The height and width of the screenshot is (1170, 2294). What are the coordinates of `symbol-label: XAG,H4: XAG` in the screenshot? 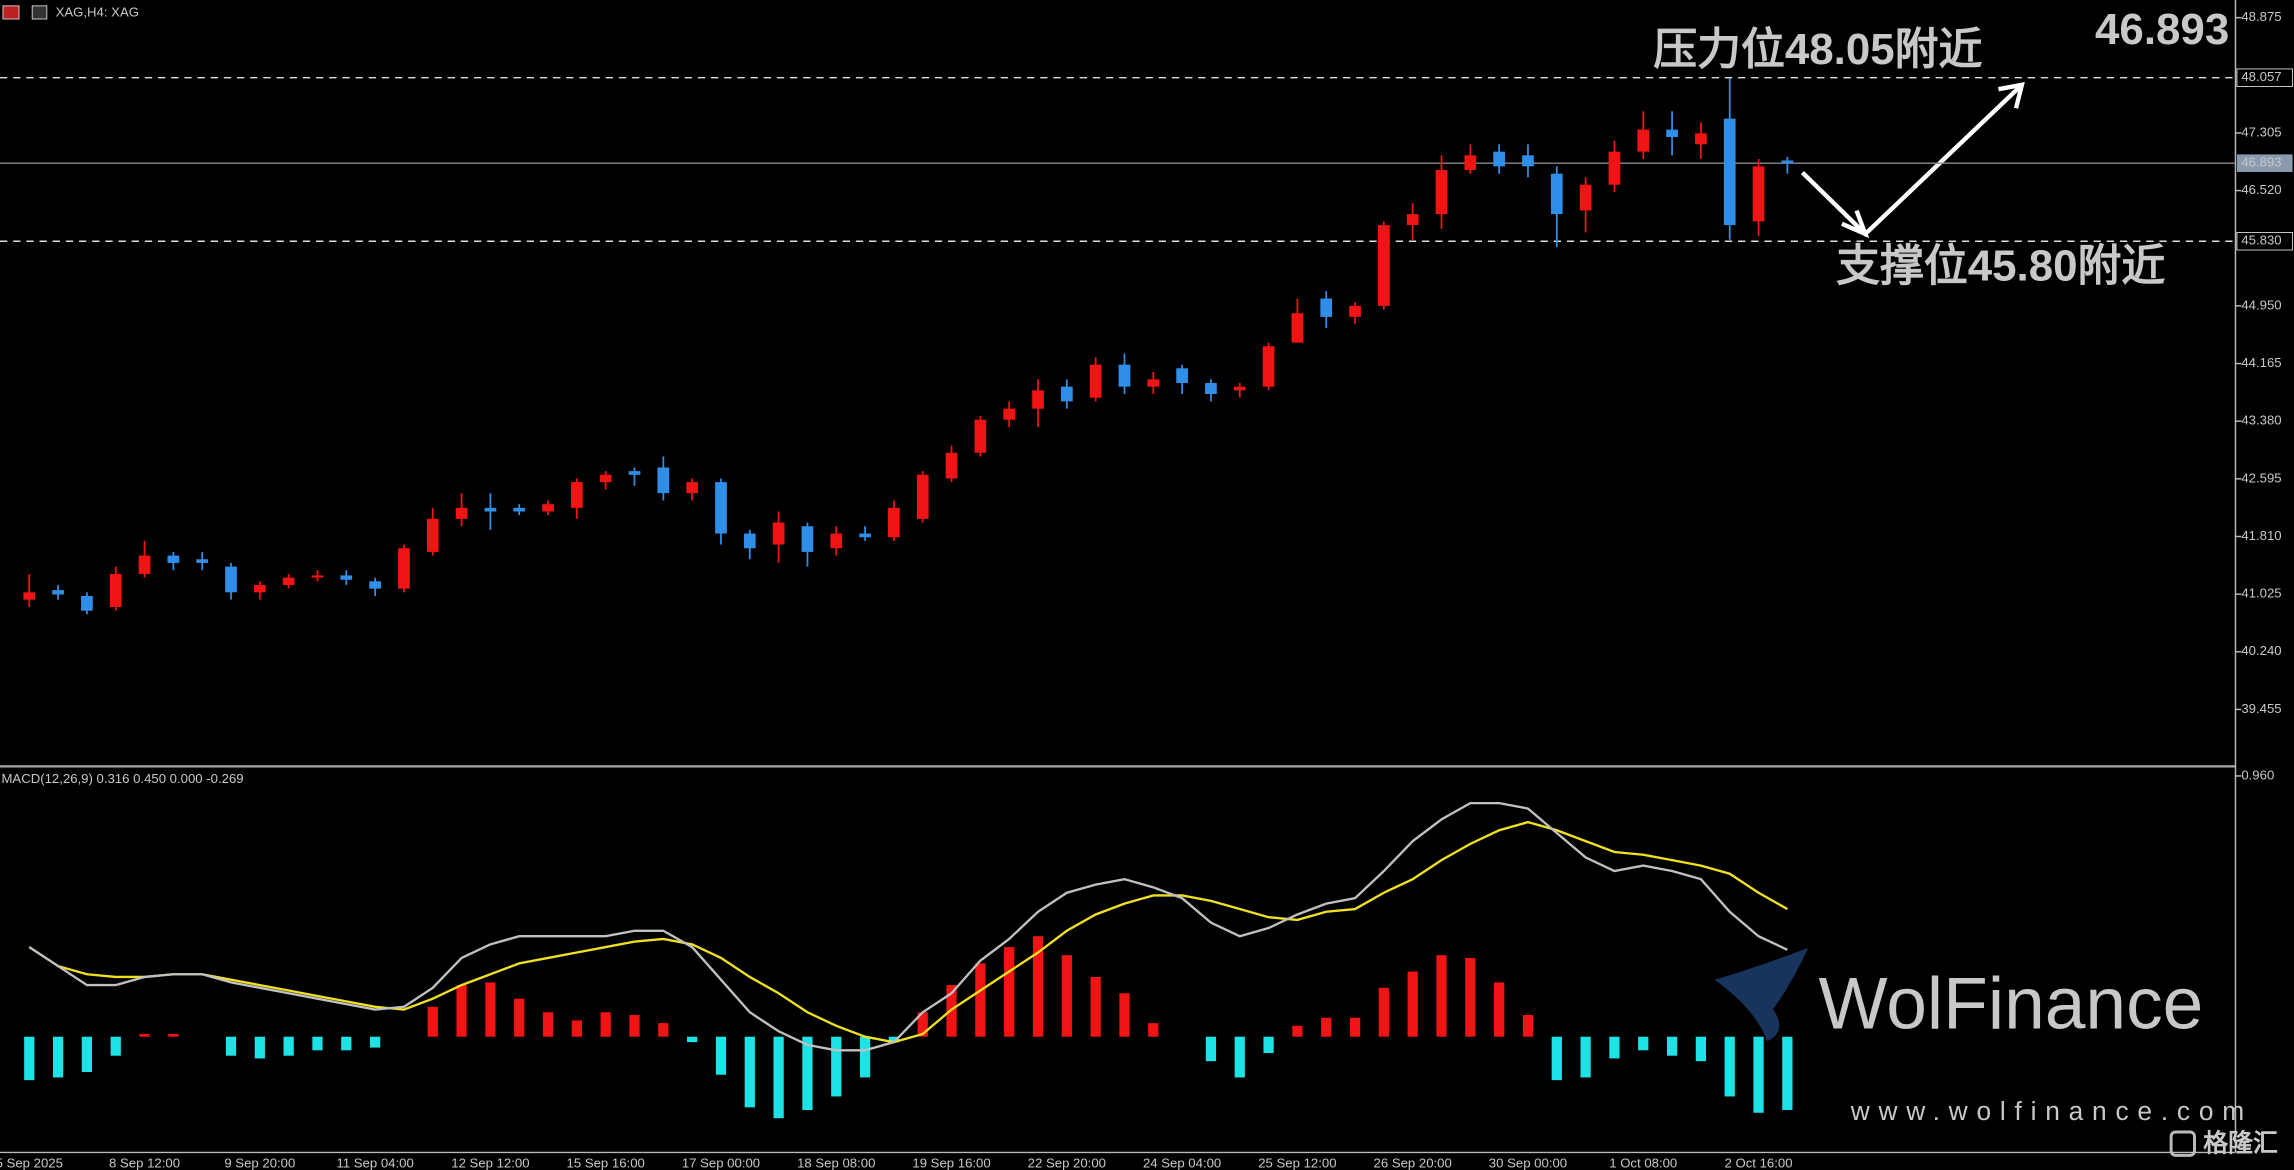 It's located at (97, 12).